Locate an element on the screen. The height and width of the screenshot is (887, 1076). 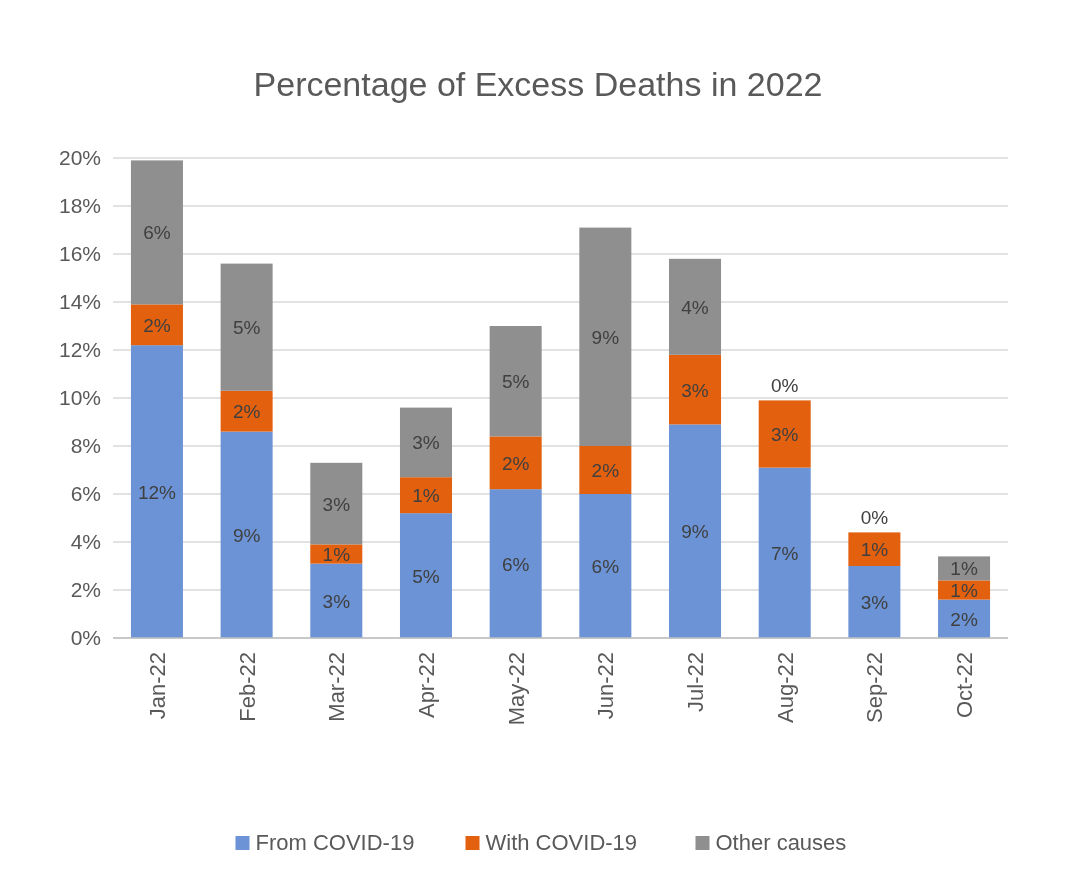
x-tick-label: Jun-22 is located at coordinates (606, 686).